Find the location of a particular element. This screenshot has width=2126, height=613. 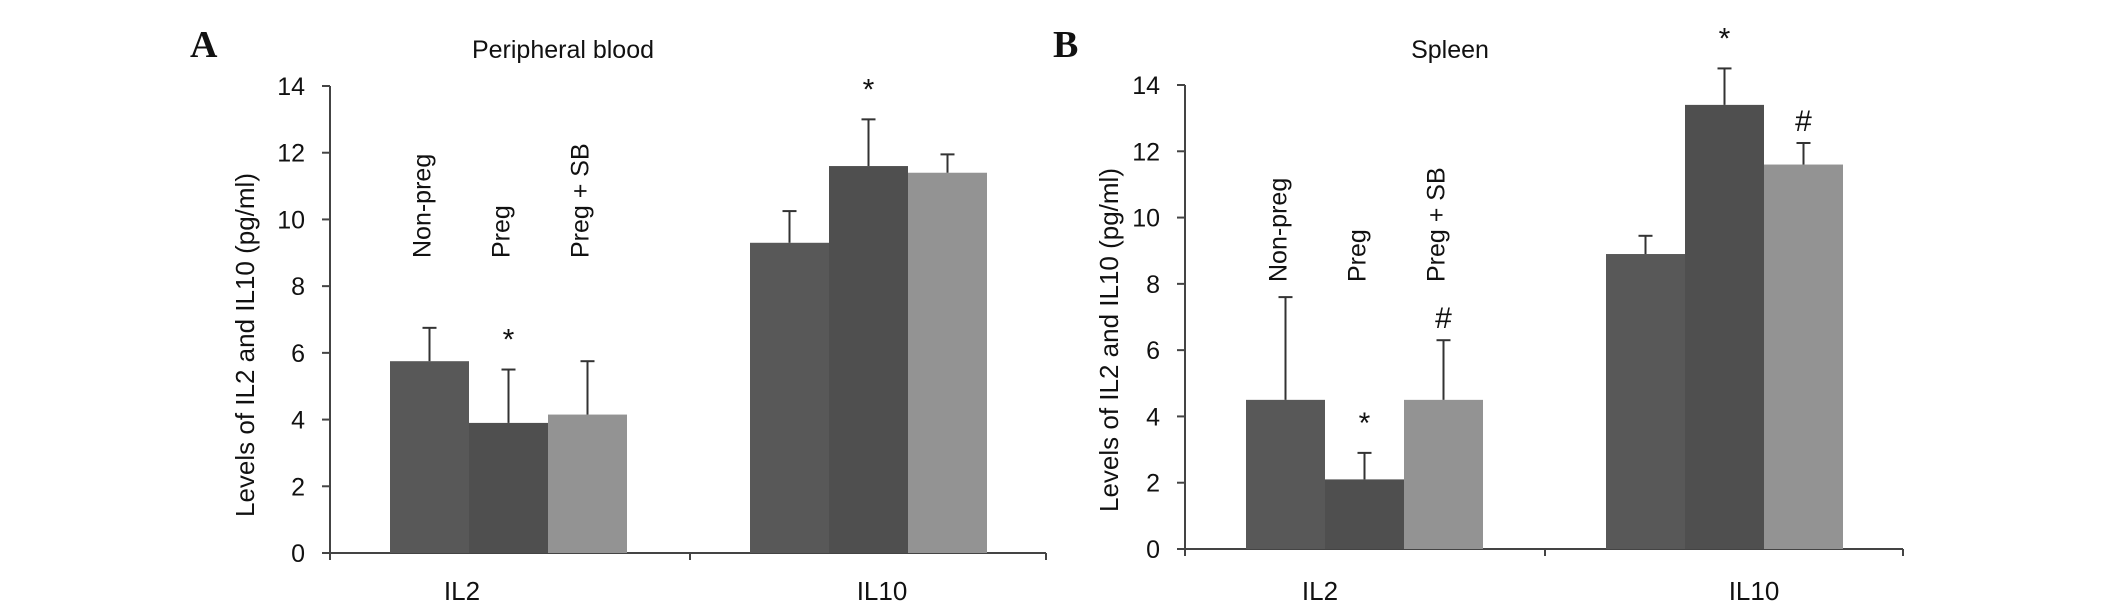

y-axis-label-b: Levels of IL2 and IL10 (pg/ml) is located at coordinates (1109, 340).